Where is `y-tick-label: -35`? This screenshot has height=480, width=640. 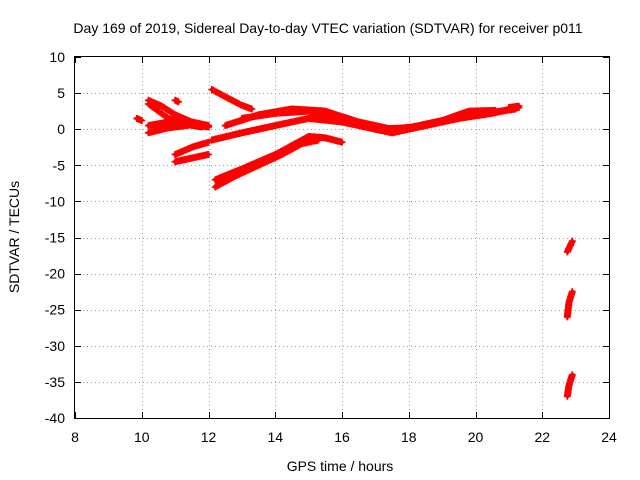 y-tick-label: -35 is located at coordinates (55, 382).